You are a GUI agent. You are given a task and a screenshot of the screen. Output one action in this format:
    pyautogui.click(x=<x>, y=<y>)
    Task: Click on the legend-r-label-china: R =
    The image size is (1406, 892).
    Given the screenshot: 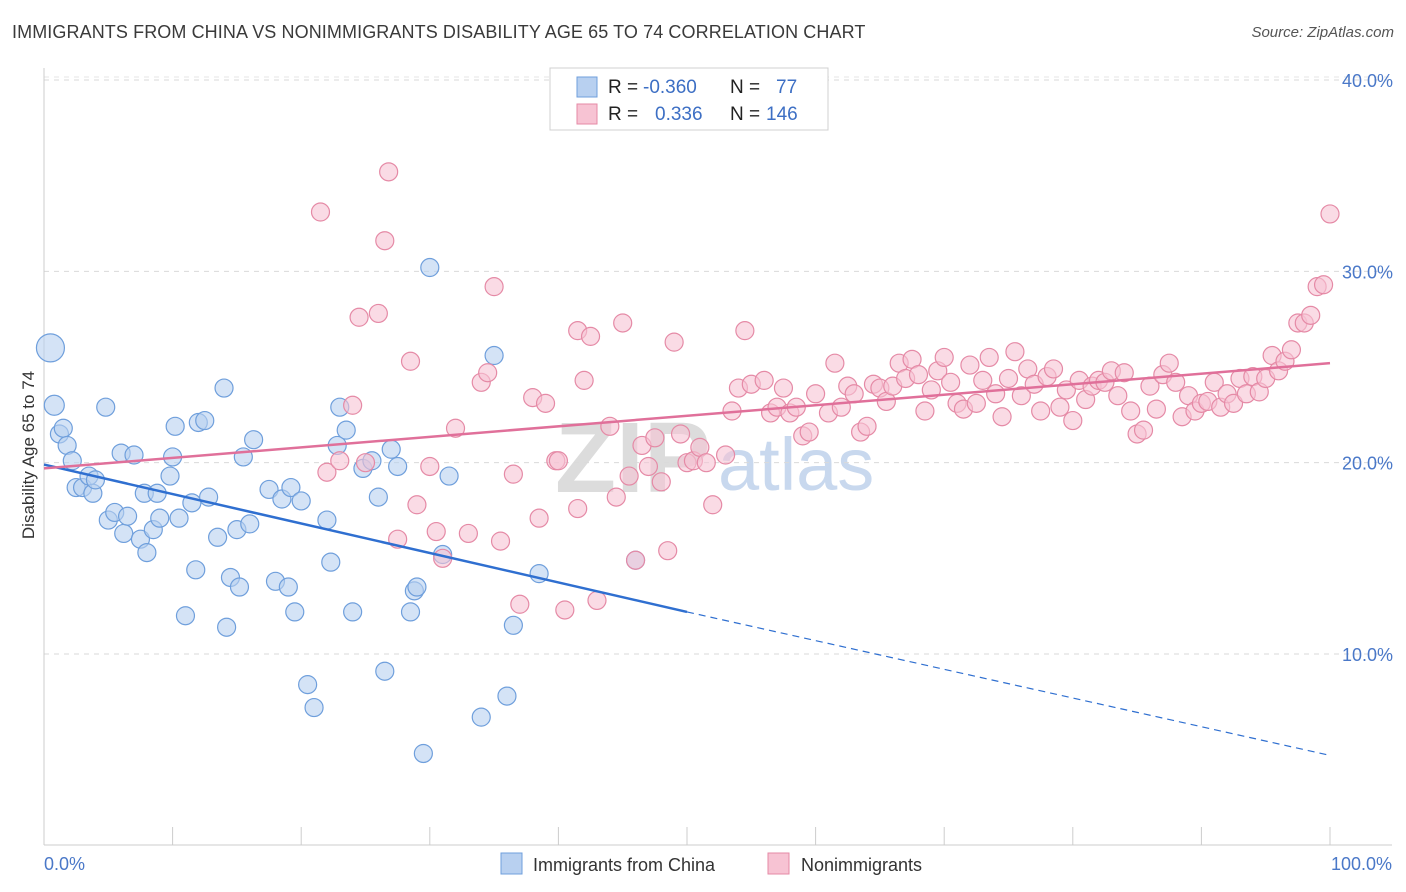 What is the action you would take?
    pyautogui.click(x=623, y=87)
    